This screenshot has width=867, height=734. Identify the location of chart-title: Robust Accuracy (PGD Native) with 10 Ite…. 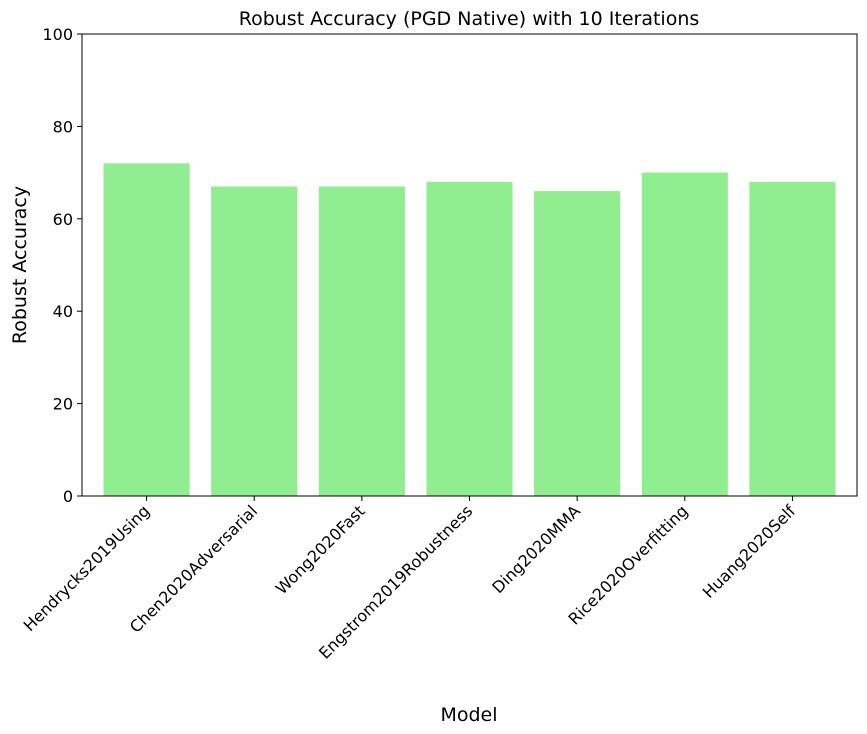
(469, 19).